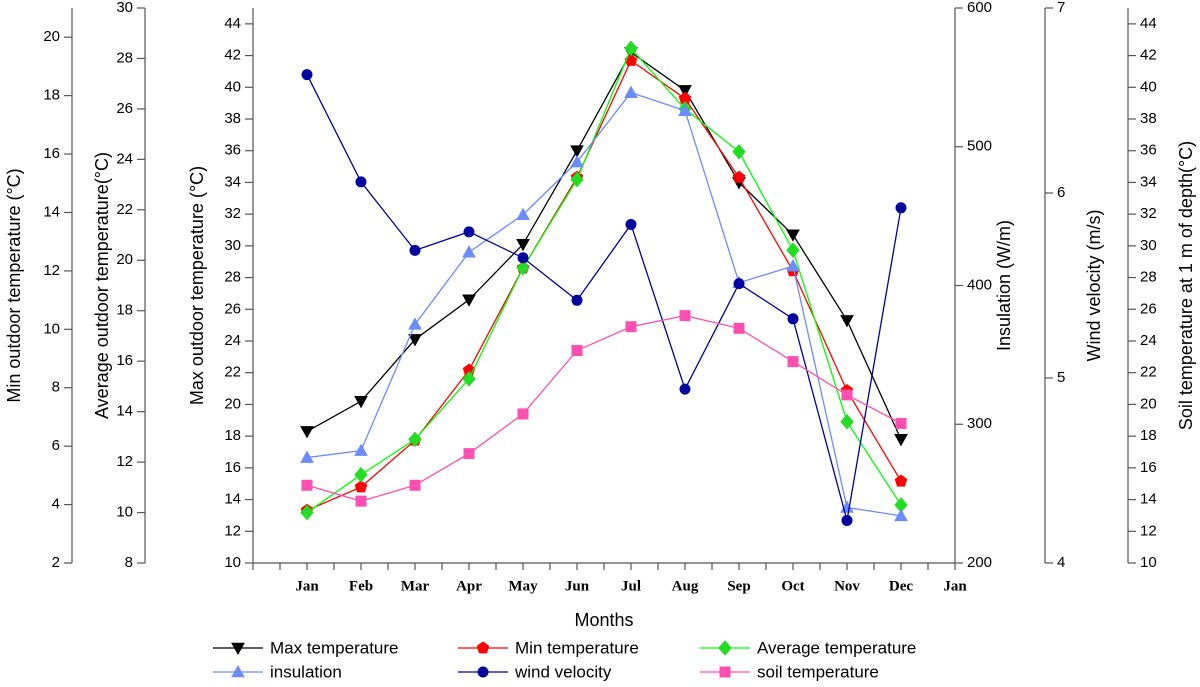 Image resolution: width=1200 pixels, height=687 pixels. Describe the element at coordinates (1061, 377) in the screenshot. I see `y-tick-label: 5` at that location.